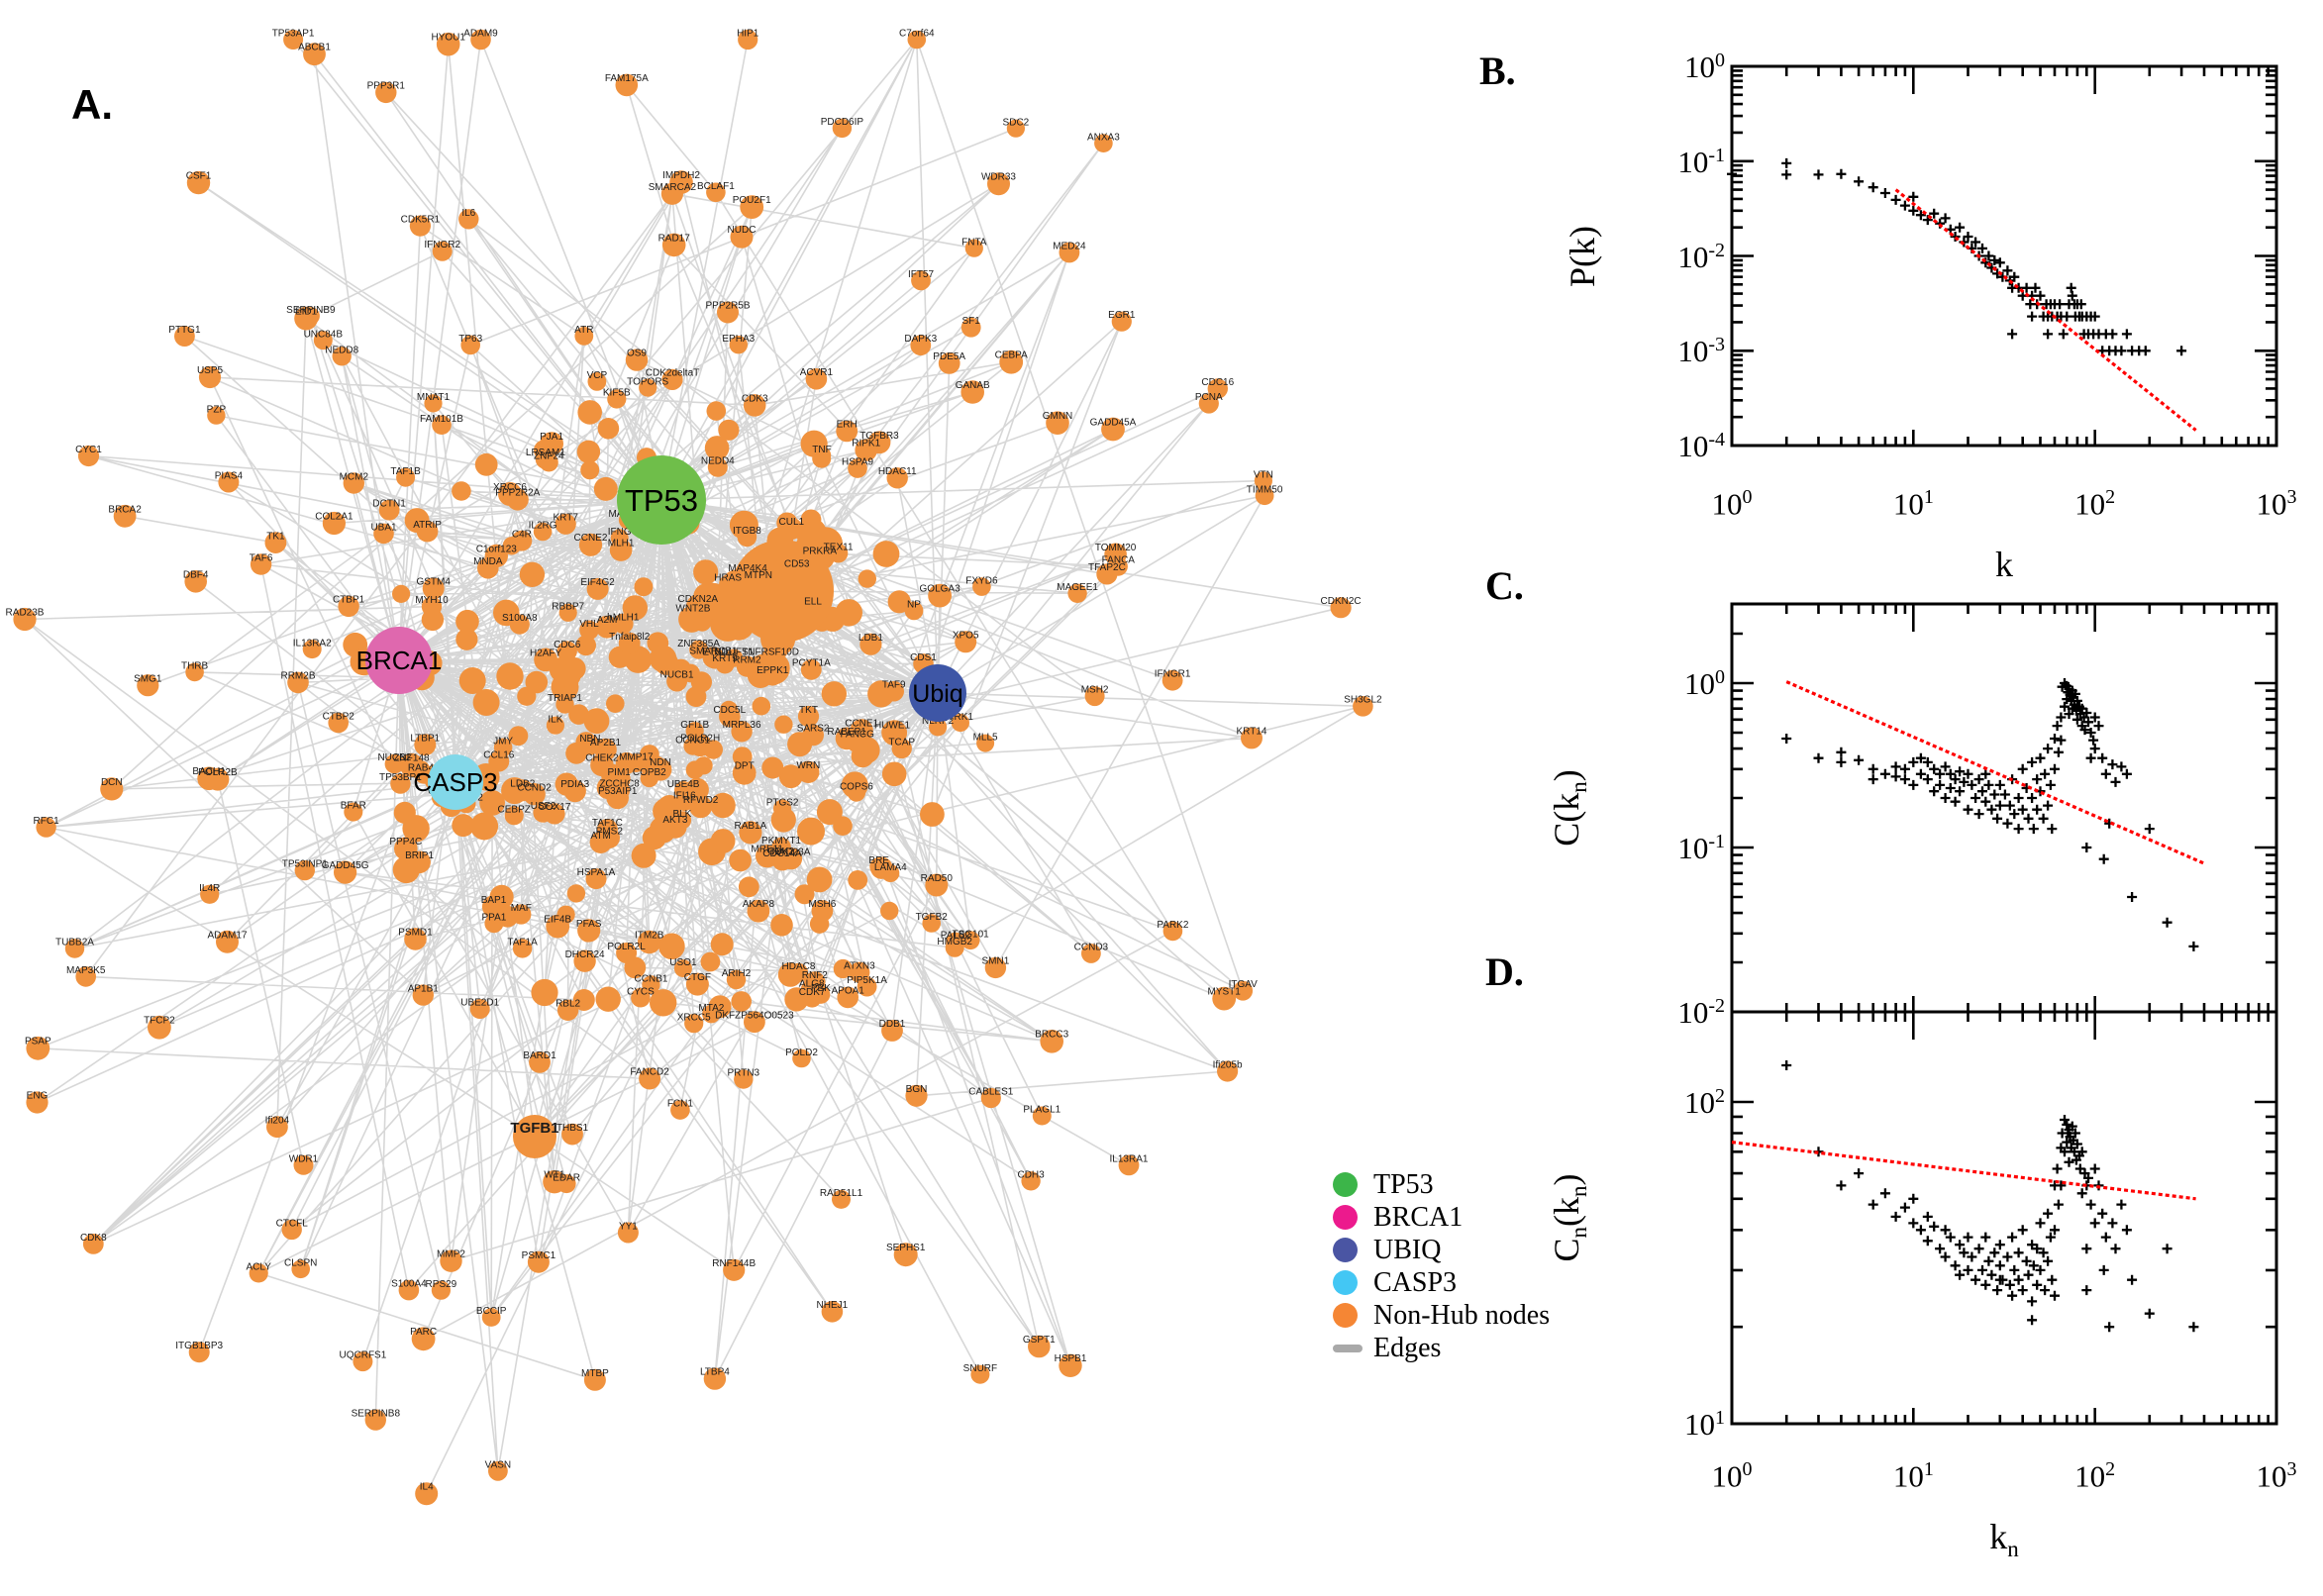  I want to click on svg-text: AKT3, so click(674, 820).